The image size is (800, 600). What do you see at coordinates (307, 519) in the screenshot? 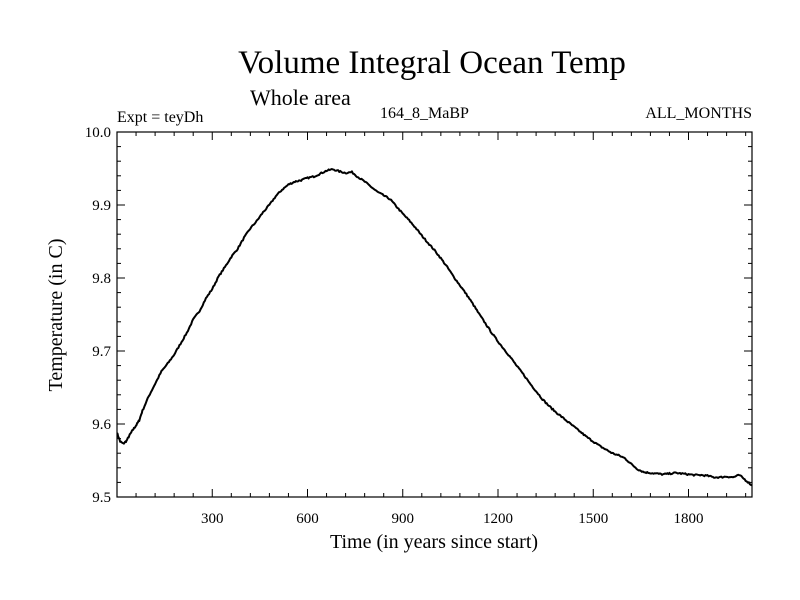
I see `x-tick-label: 600` at bounding box center [307, 519].